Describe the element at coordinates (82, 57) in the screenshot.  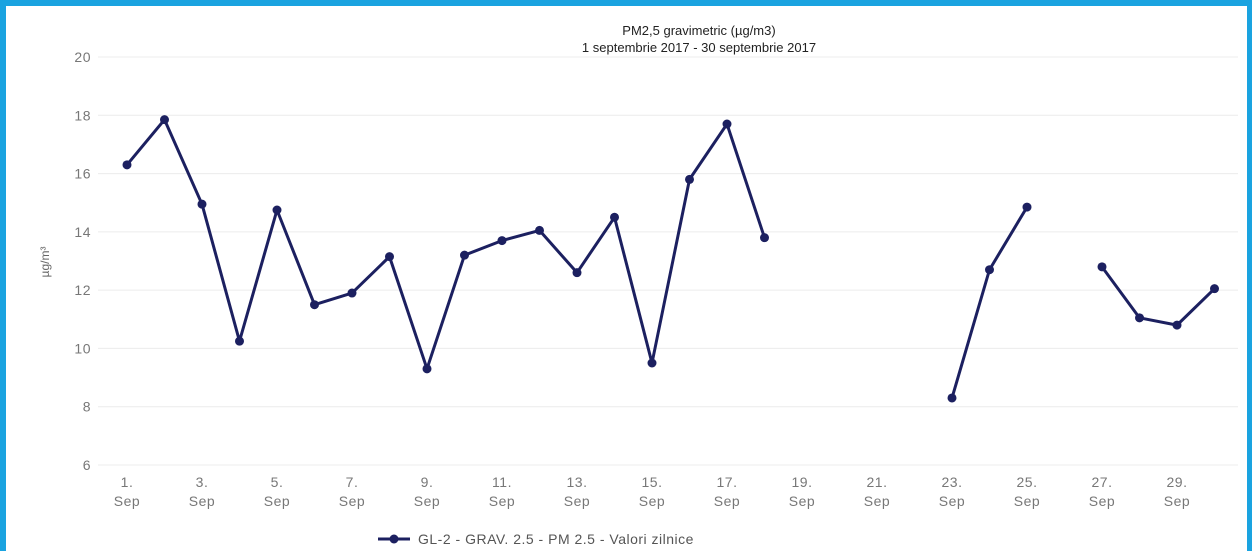
I see `y-tick-label-20: 20` at that location.